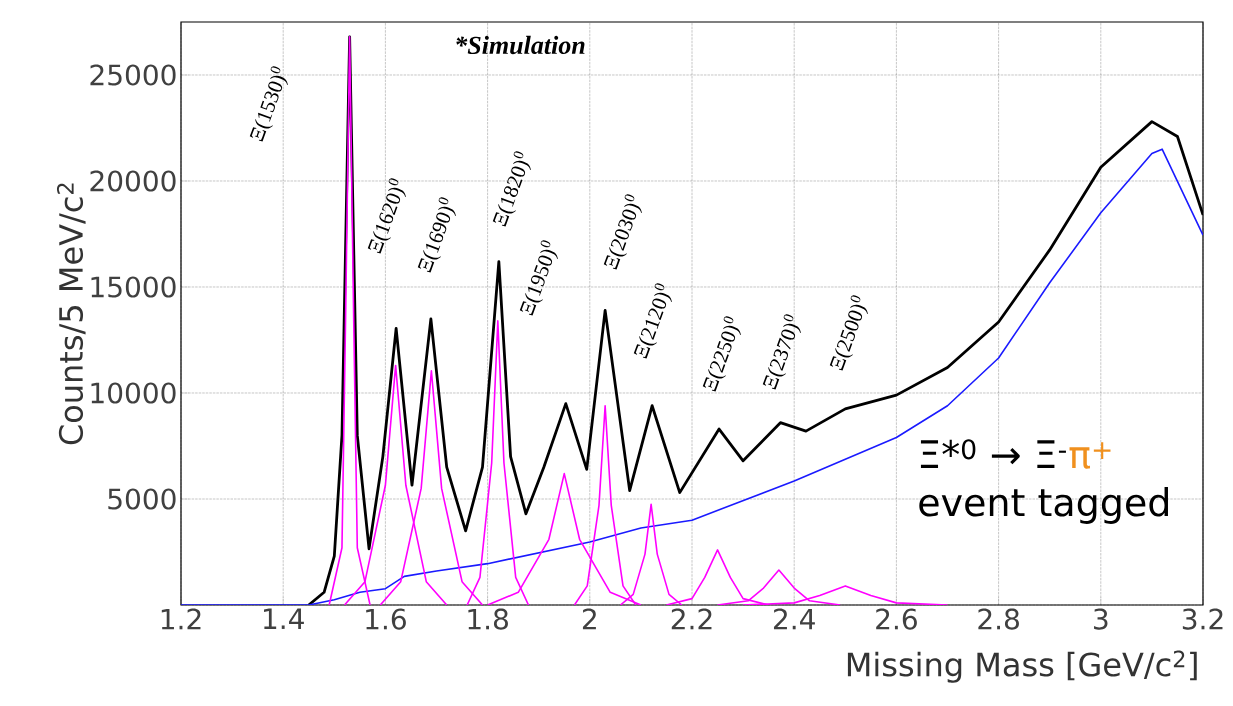  Describe the element at coordinates (133, 75) in the screenshot. I see `y-tick-label: 25000` at that location.